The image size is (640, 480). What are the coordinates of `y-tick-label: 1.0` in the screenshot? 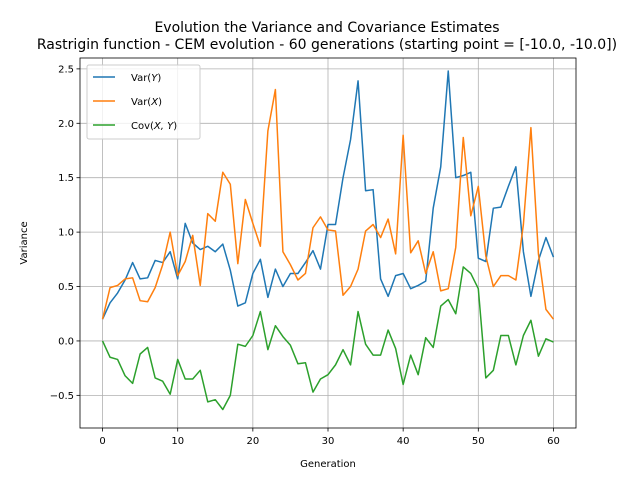 It's located at (66, 233).